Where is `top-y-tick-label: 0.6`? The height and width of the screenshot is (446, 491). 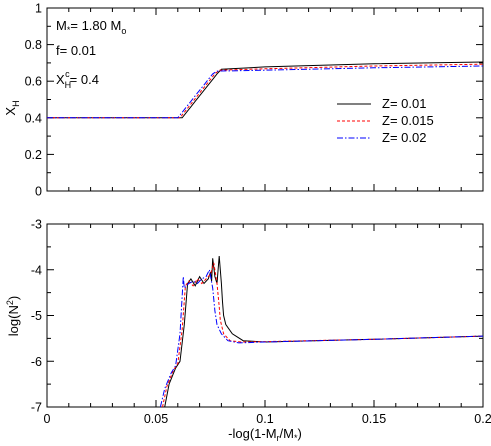
top-y-tick-label: 0.6 is located at coordinates (33, 82).